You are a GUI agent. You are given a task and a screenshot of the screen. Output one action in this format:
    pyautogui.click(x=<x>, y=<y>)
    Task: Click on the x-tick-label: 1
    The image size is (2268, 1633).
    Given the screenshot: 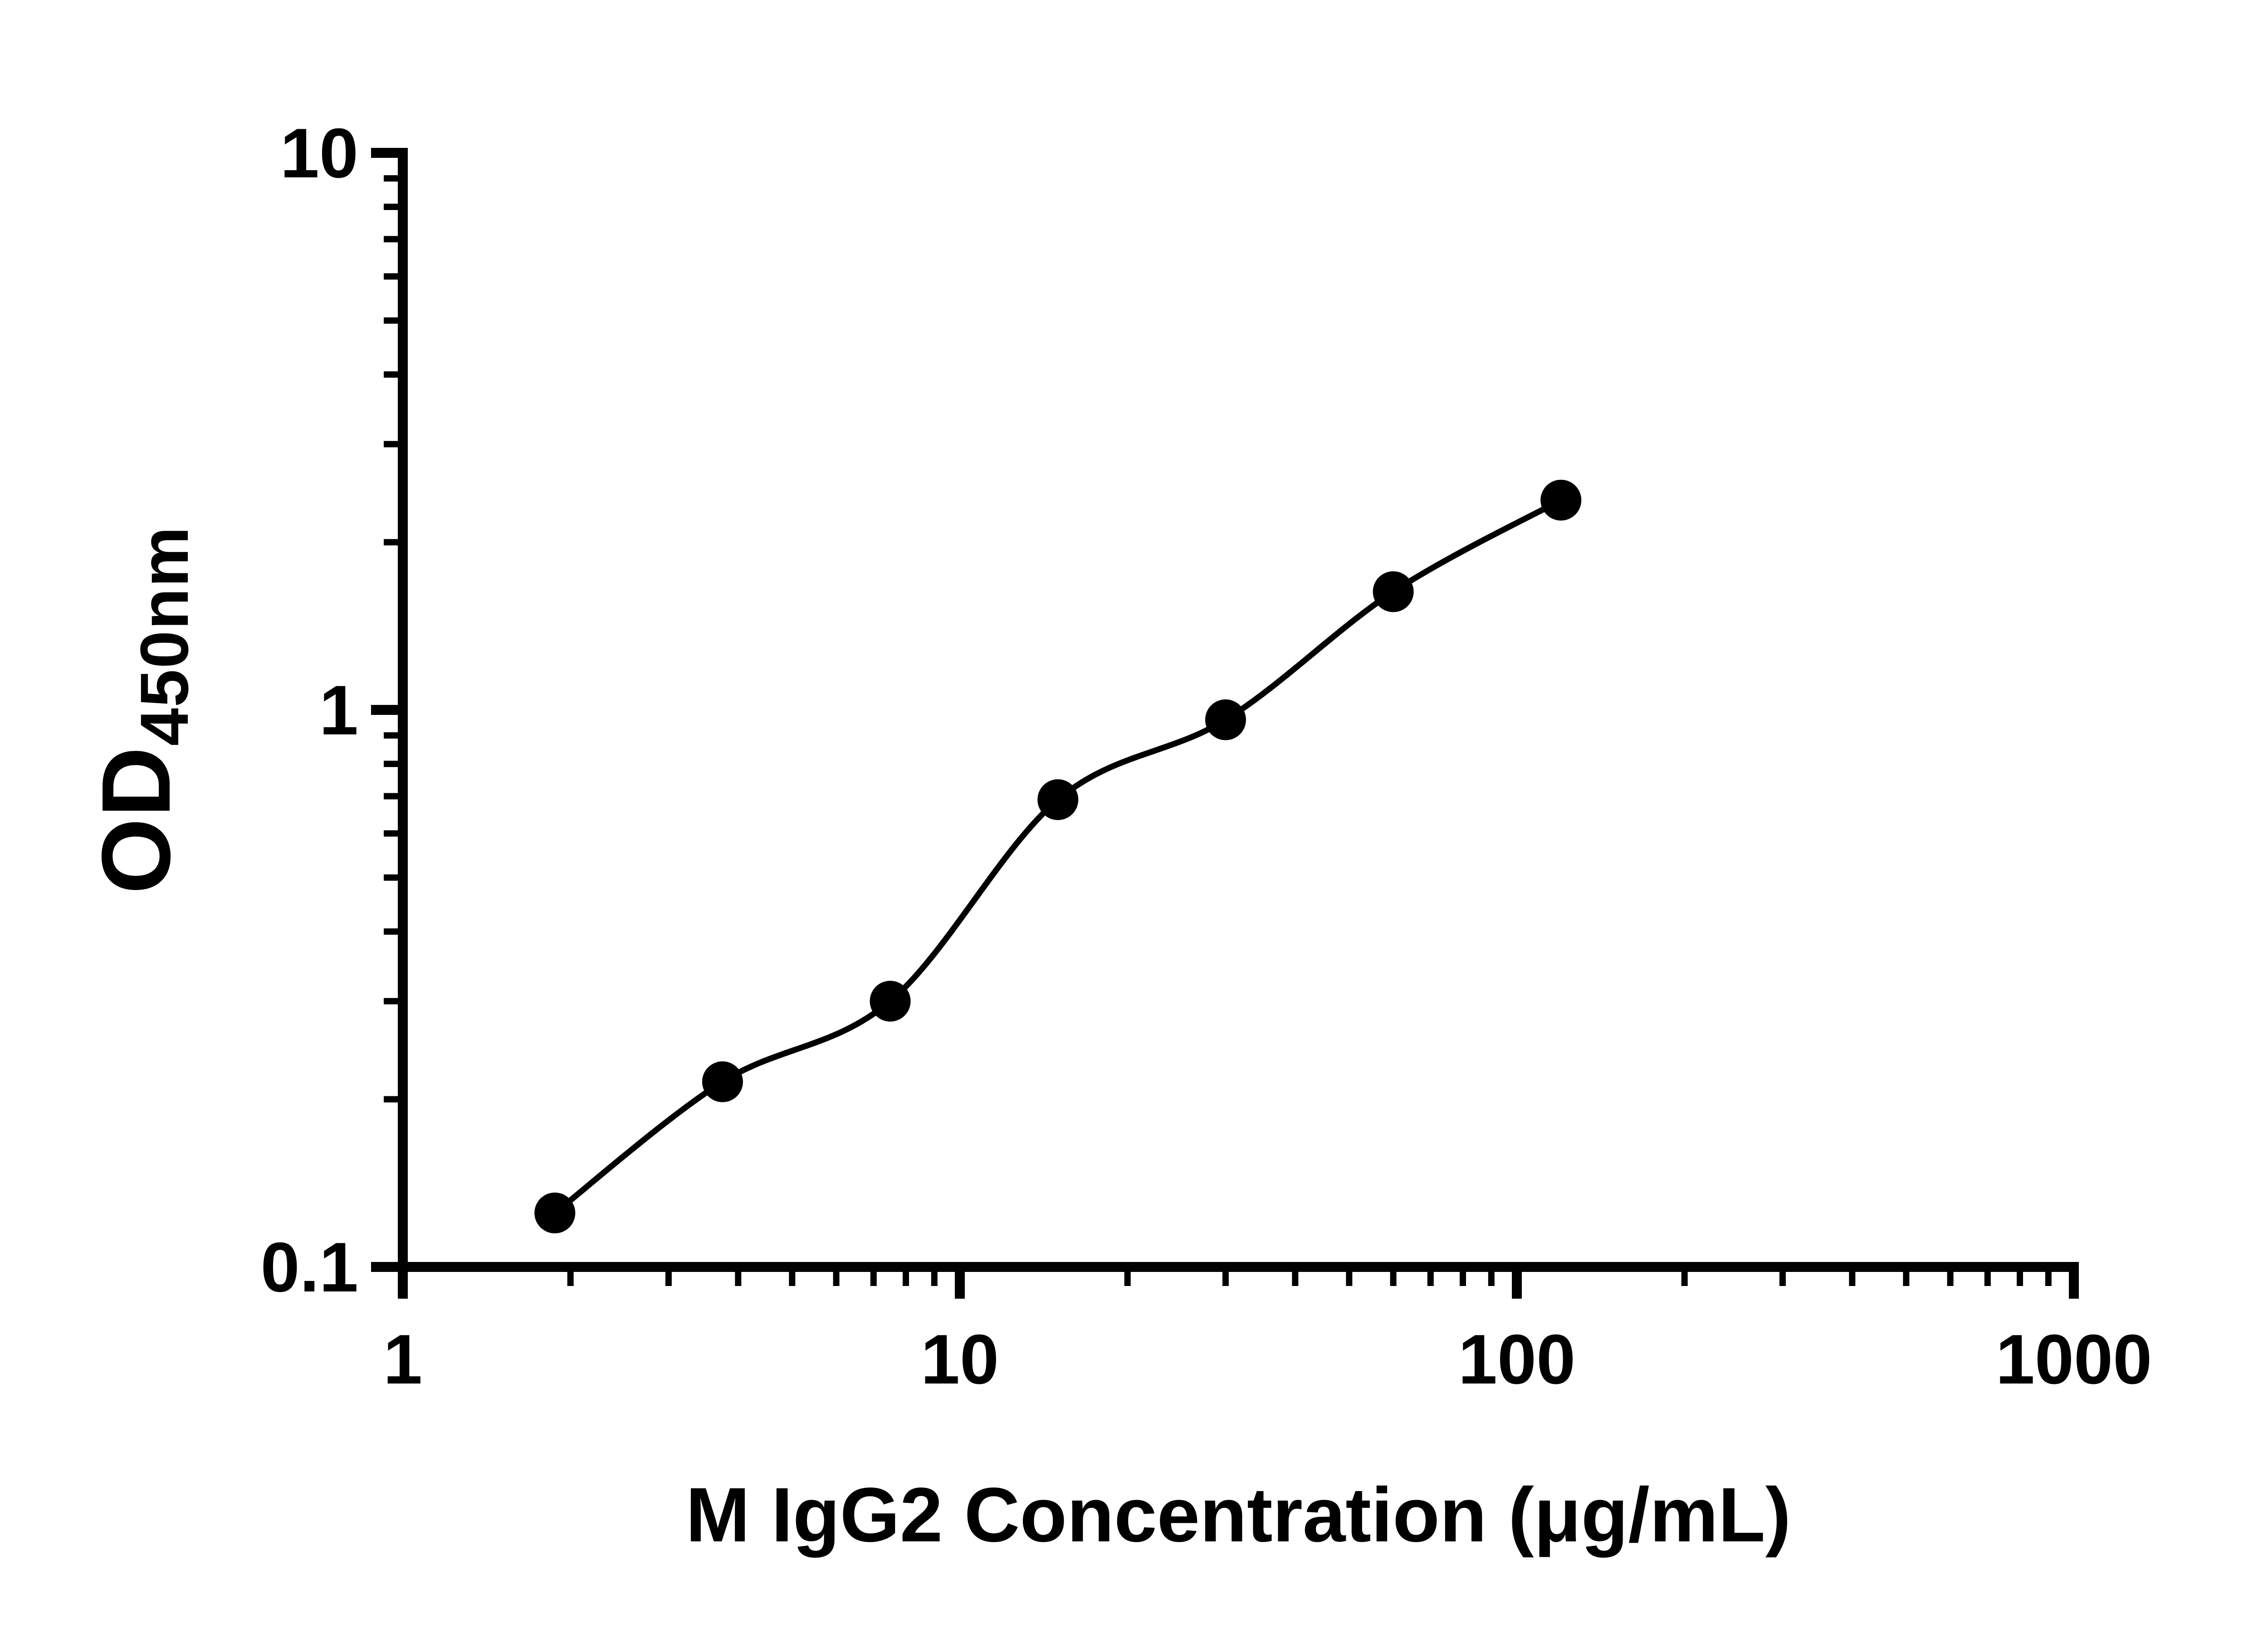 What is the action you would take?
    pyautogui.click(x=402, y=1359)
    